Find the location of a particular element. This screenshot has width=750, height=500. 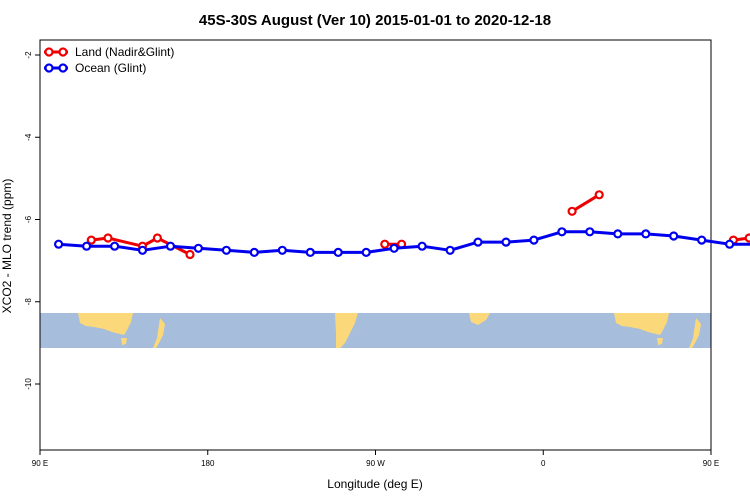

y-tick-label: -4 is located at coordinates (28, 137).